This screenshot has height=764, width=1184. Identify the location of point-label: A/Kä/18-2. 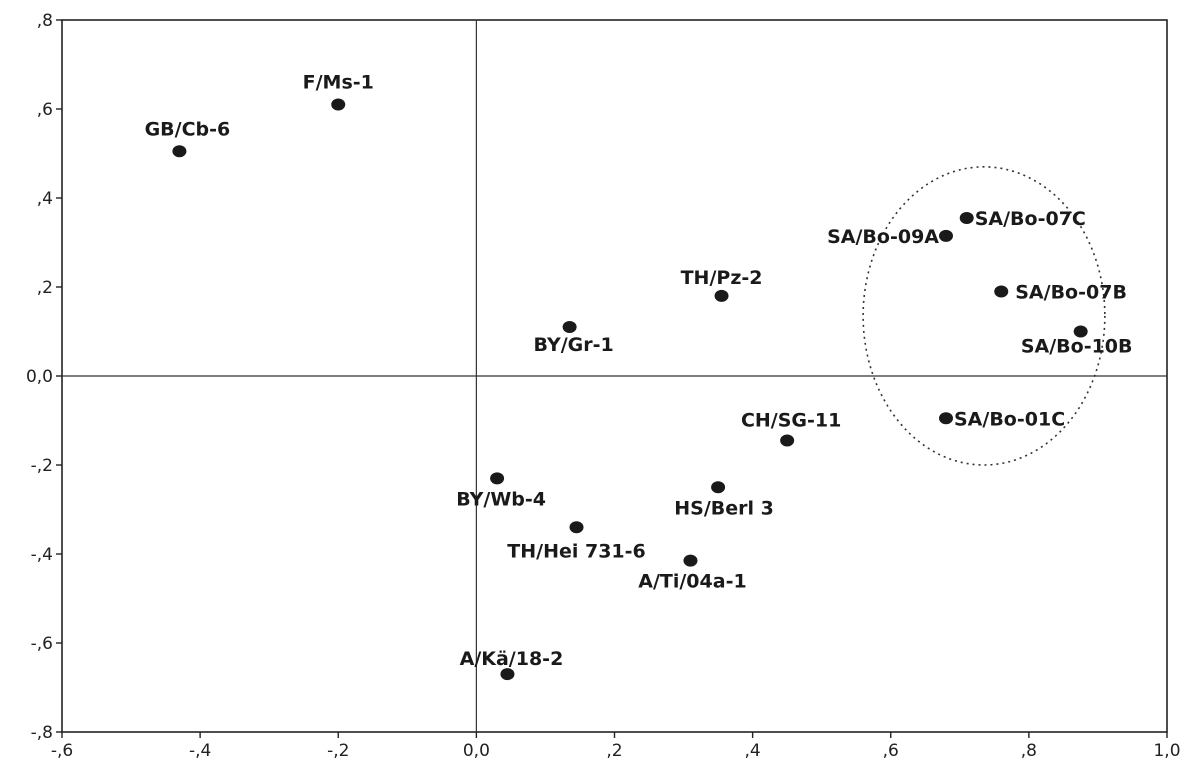
(512, 659).